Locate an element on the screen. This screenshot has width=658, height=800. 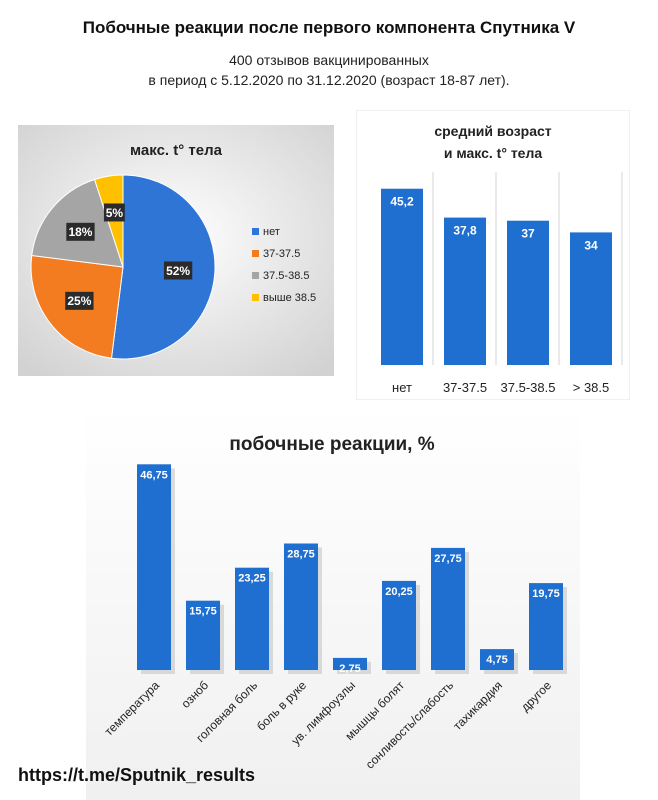
age-bar-value-2: 37 is located at coordinates (528, 234).